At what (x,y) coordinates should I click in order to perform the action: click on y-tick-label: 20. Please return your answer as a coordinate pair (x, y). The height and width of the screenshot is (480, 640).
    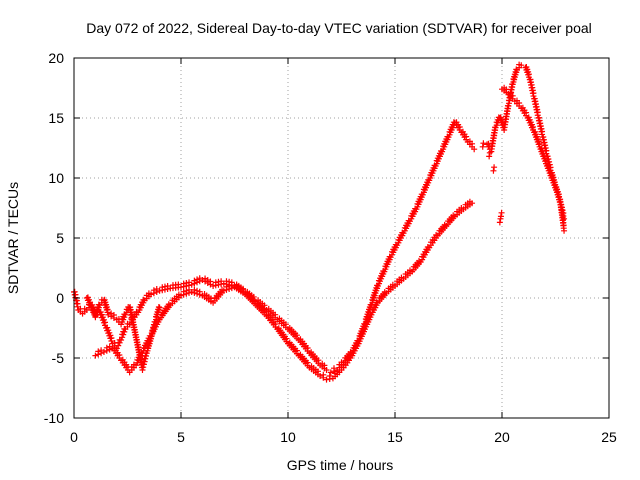
    Looking at the image, I should click on (56, 58).